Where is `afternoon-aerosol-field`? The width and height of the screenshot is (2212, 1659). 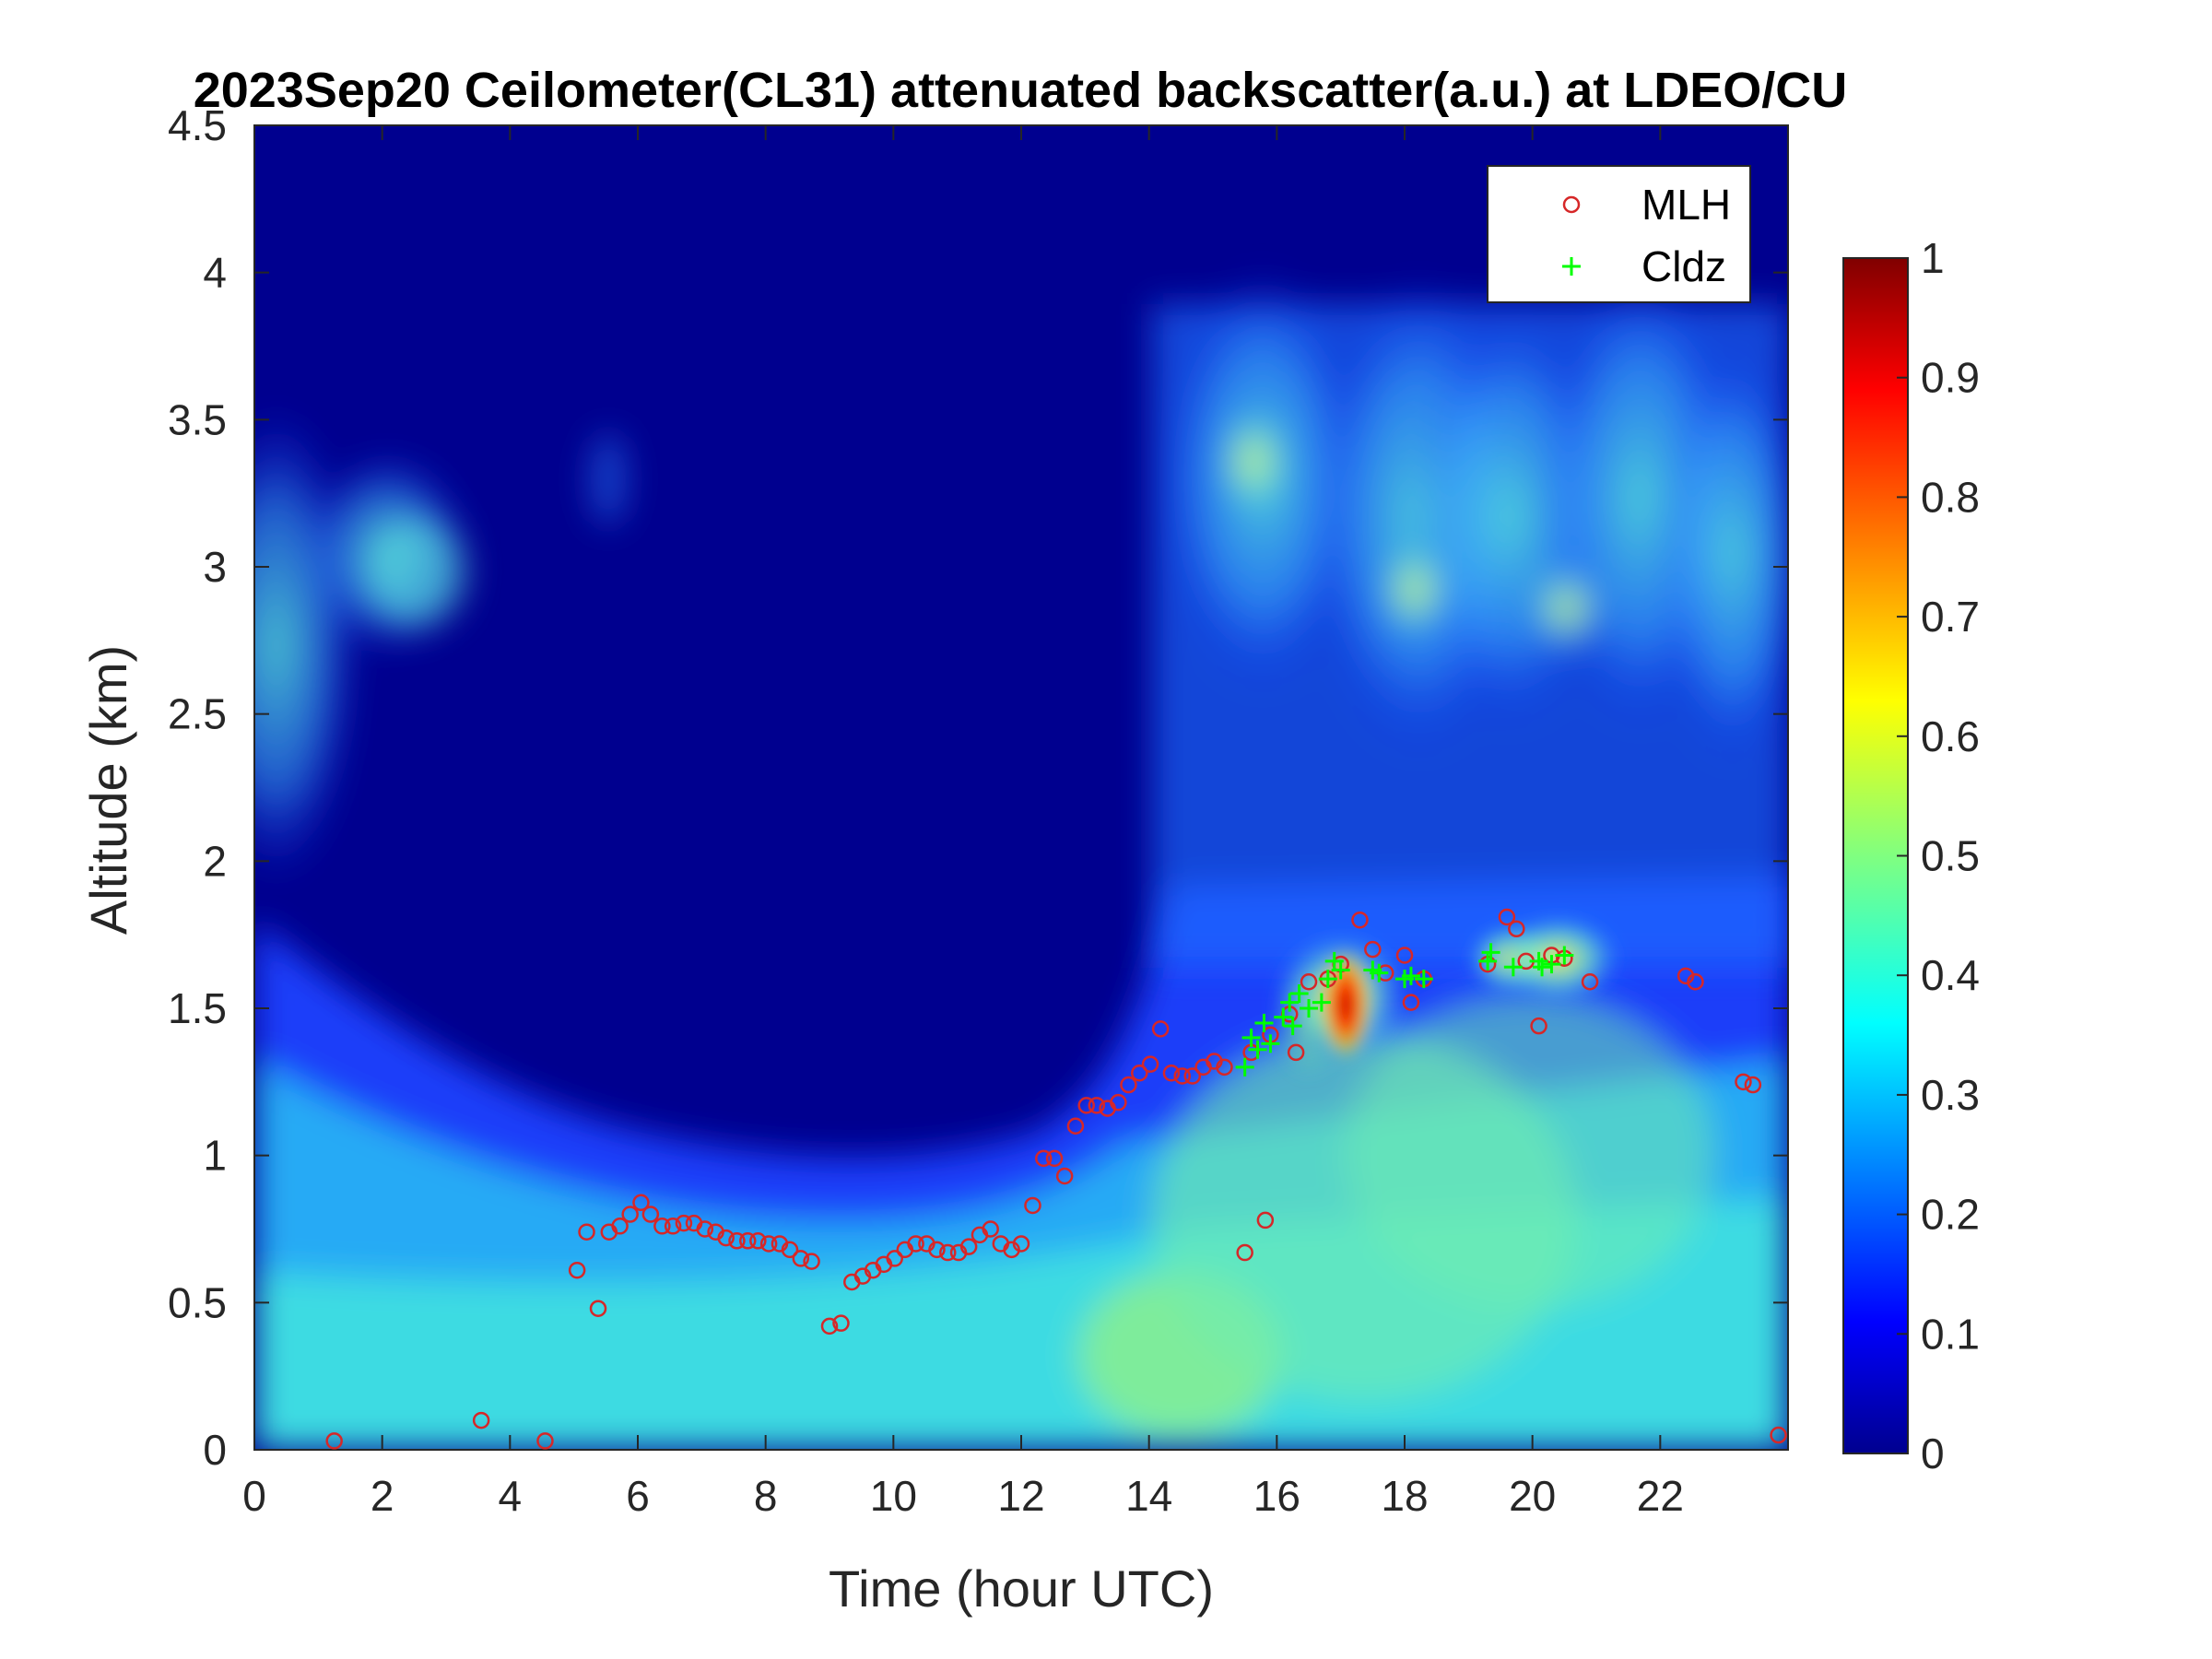 afternoon-aerosol-field is located at coordinates (1470, 617).